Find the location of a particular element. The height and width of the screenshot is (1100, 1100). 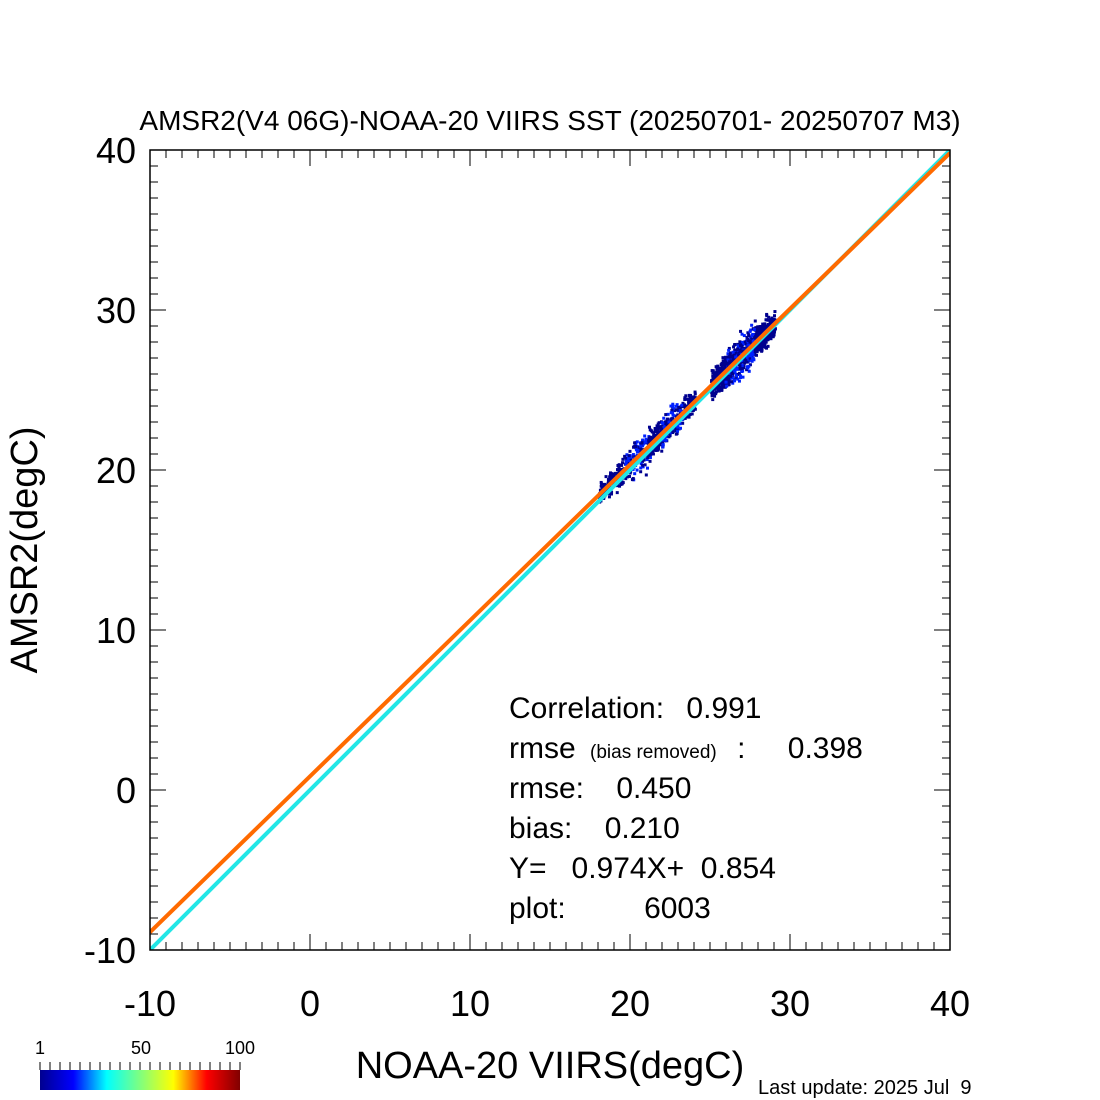

x-tick-label: 40 is located at coordinates (950, 1003).